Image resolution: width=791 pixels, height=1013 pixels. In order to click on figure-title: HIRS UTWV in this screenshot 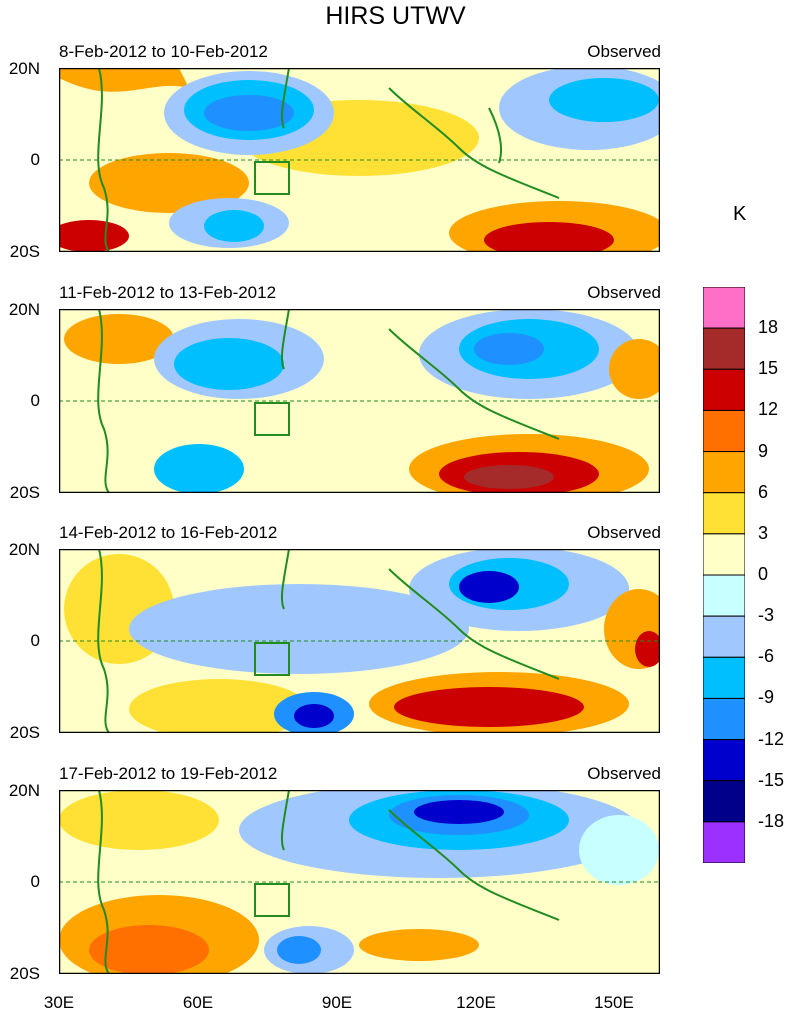, I will do `click(395, 16)`.